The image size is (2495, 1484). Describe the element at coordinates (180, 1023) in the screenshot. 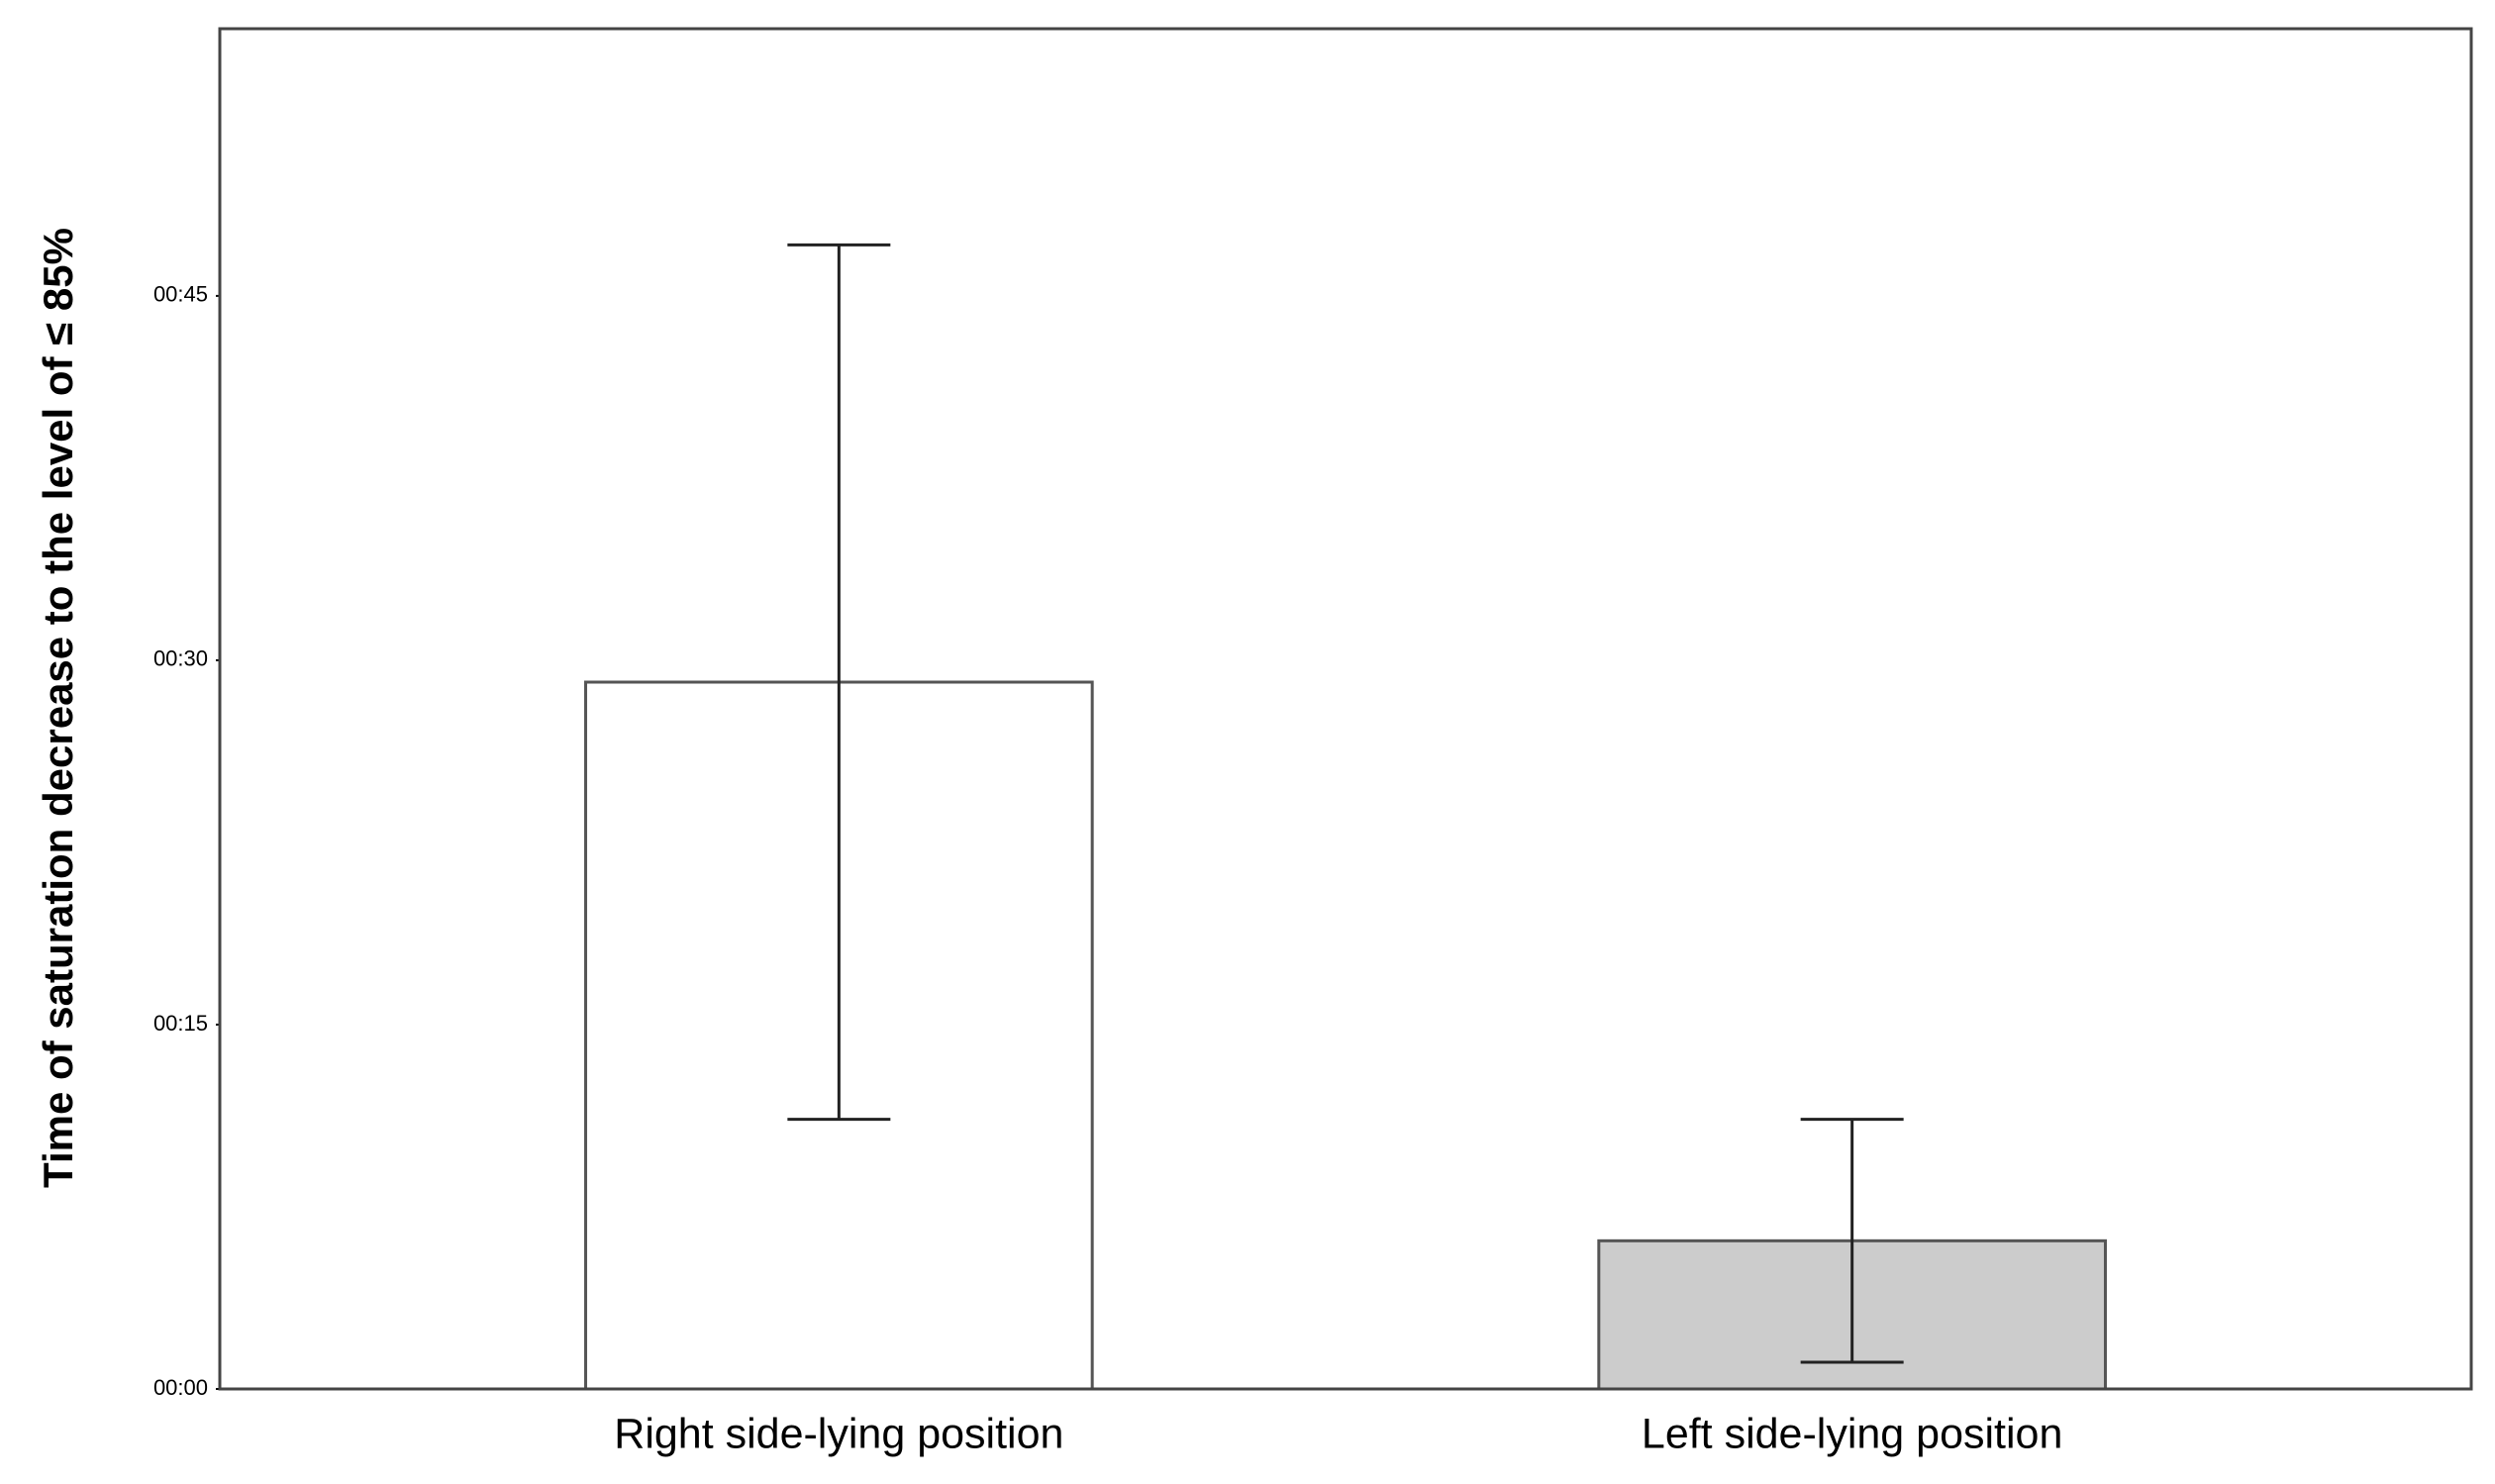

I see `y-tick-label: 00:15` at that location.